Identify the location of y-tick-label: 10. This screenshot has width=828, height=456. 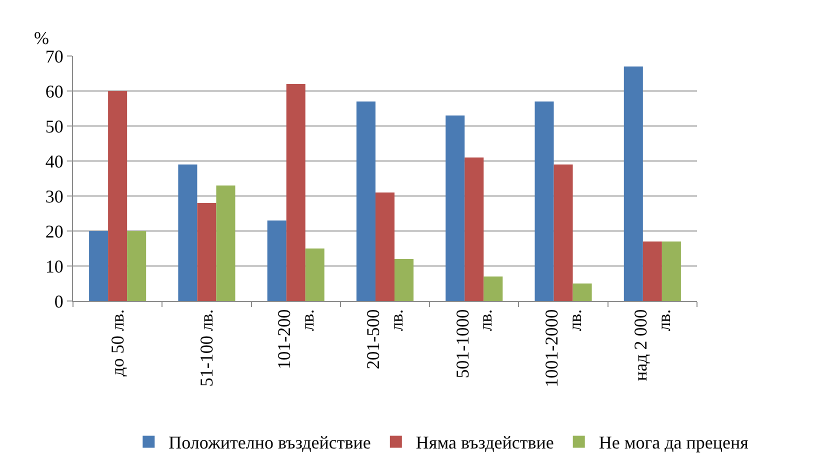
(54, 266).